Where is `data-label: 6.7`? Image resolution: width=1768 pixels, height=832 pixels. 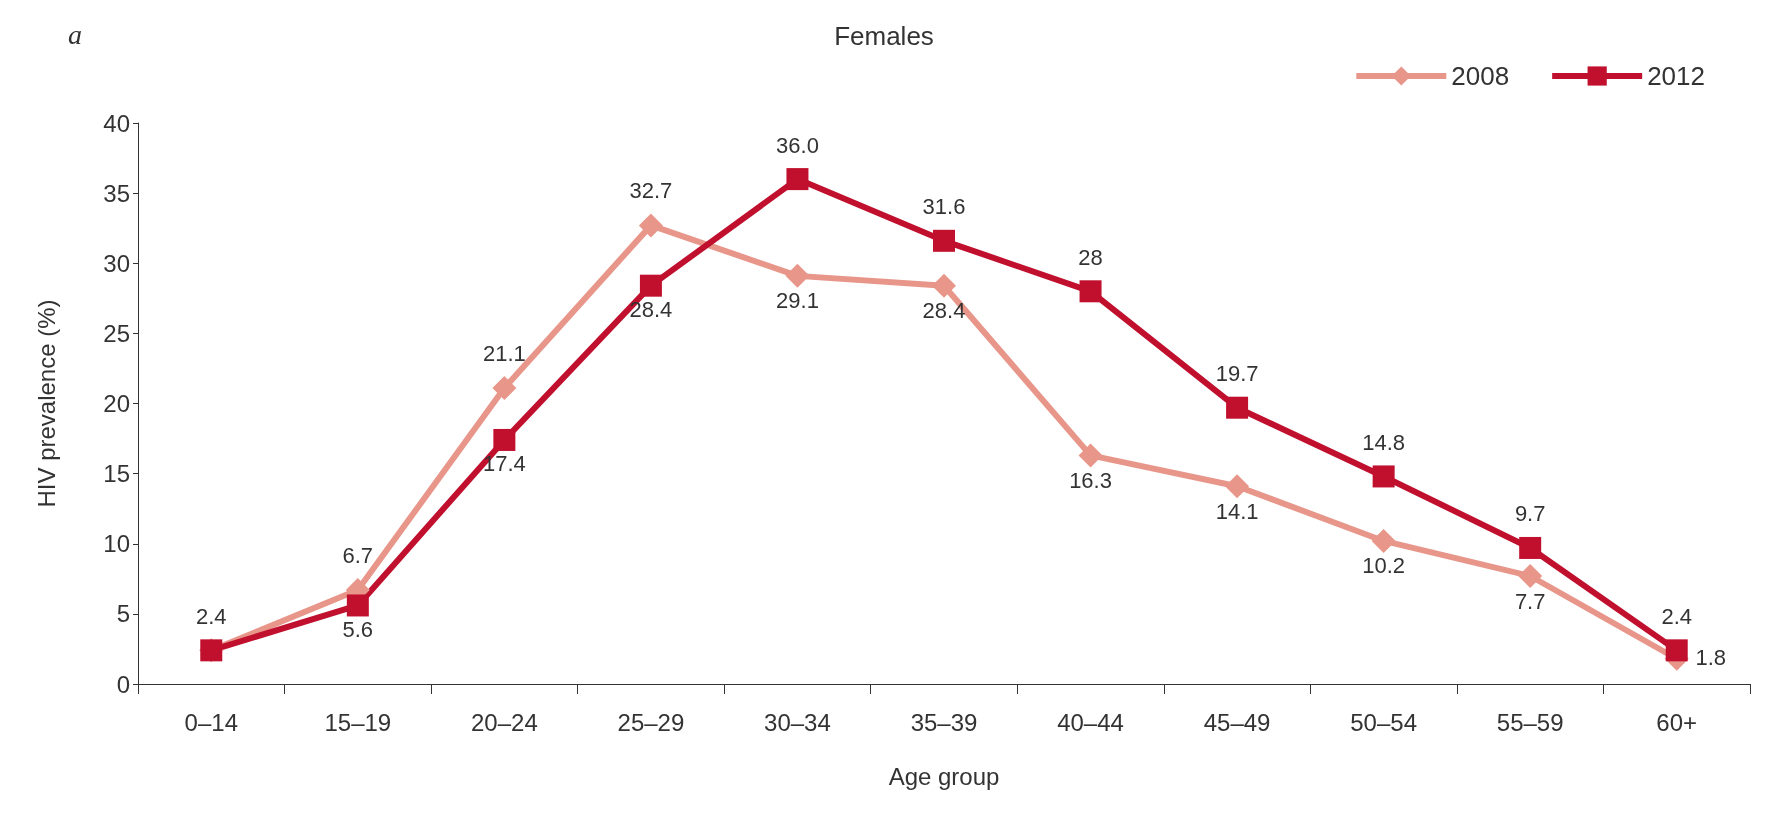 data-label: 6.7 is located at coordinates (358, 555).